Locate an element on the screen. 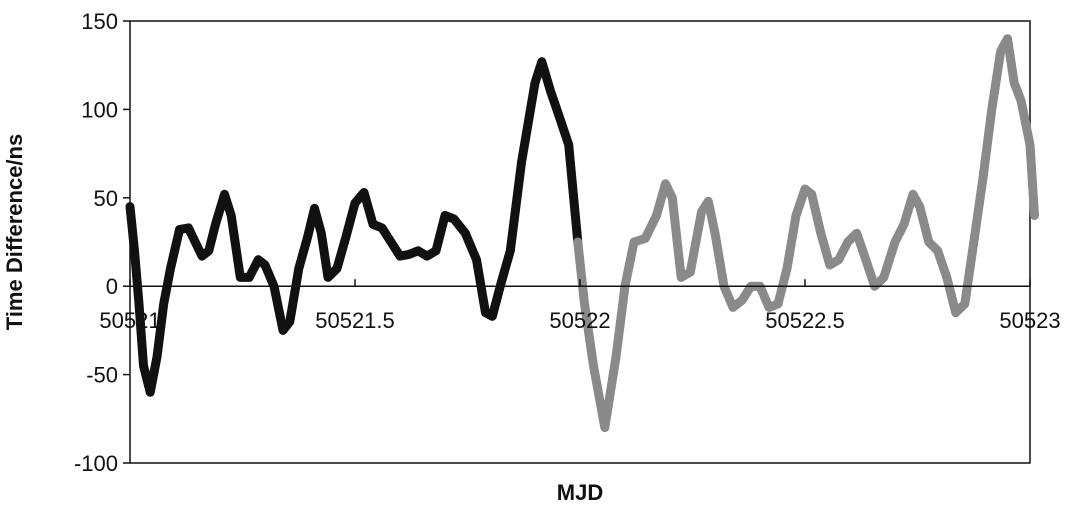  y-tick-label: -100 is located at coordinates (96, 463).